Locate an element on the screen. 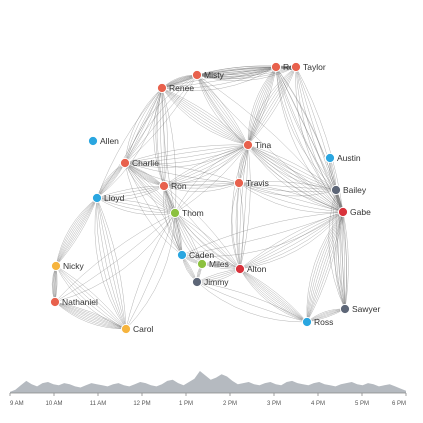 This screenshot has height=423, width=423. node-ross: Ross is located at coordinates (317, 322).